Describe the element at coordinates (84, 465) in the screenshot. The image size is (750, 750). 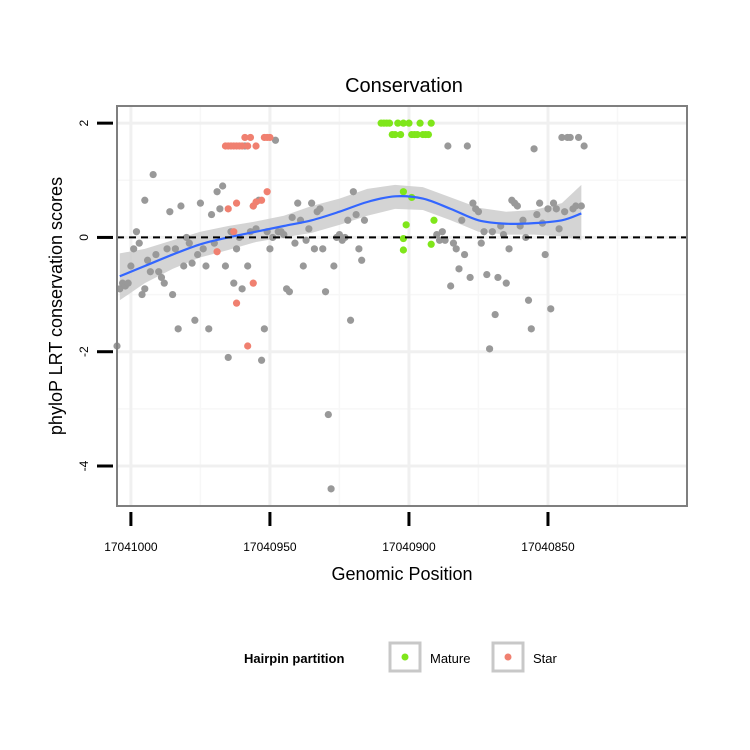
I see `y-tick-label: -4` at that location.